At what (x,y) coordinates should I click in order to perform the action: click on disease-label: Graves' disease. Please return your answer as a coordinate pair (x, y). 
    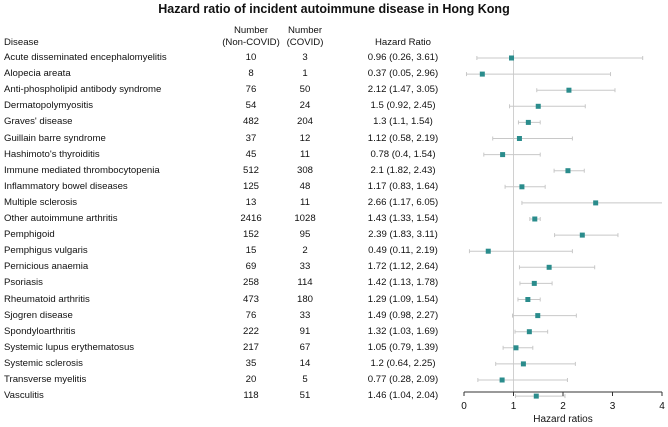
    Looking at the image, I should click on (38, 122).